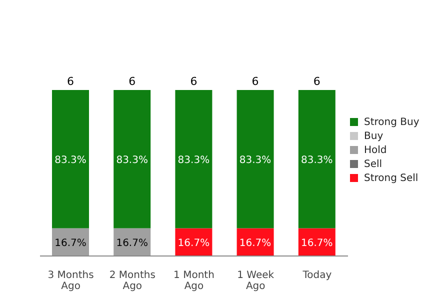  Describe the element at coordinates (373, 164) in the screenshot. I see `legend-label: Sell` at that location.